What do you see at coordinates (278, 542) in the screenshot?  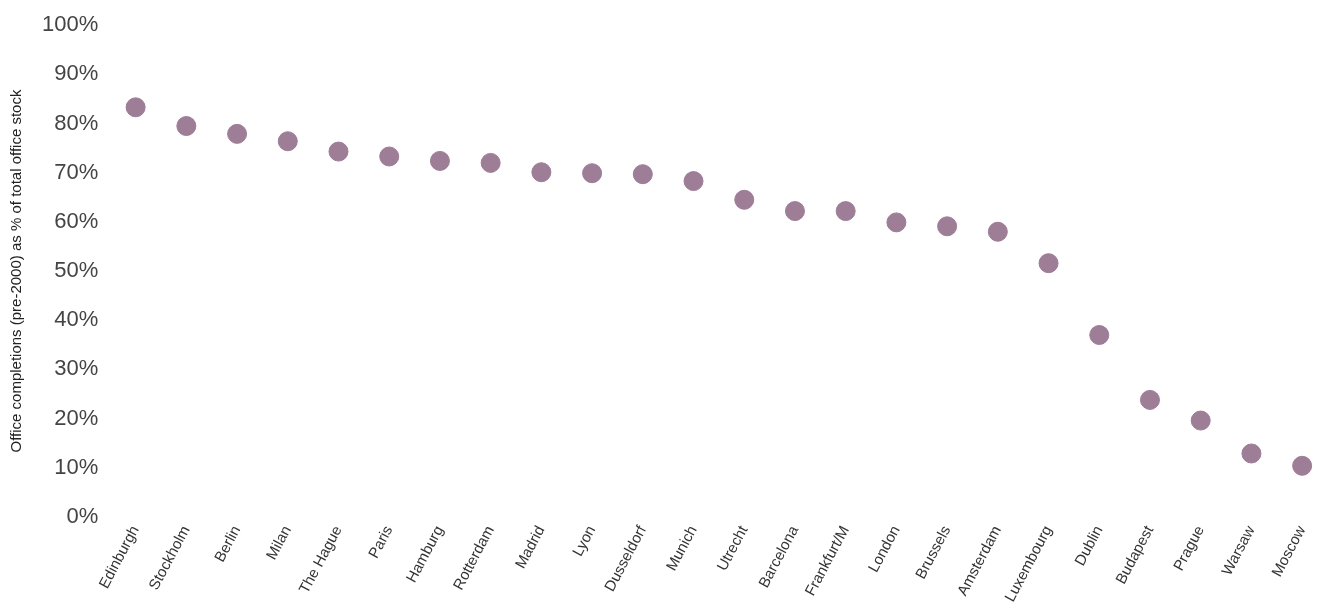 I see `x-tick-label: Milan` at bounding box center [278, 542].